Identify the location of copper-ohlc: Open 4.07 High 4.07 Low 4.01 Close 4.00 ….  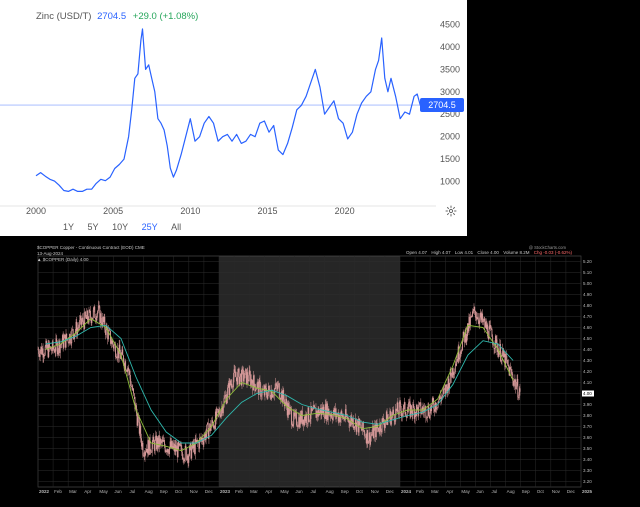
(487, 252).